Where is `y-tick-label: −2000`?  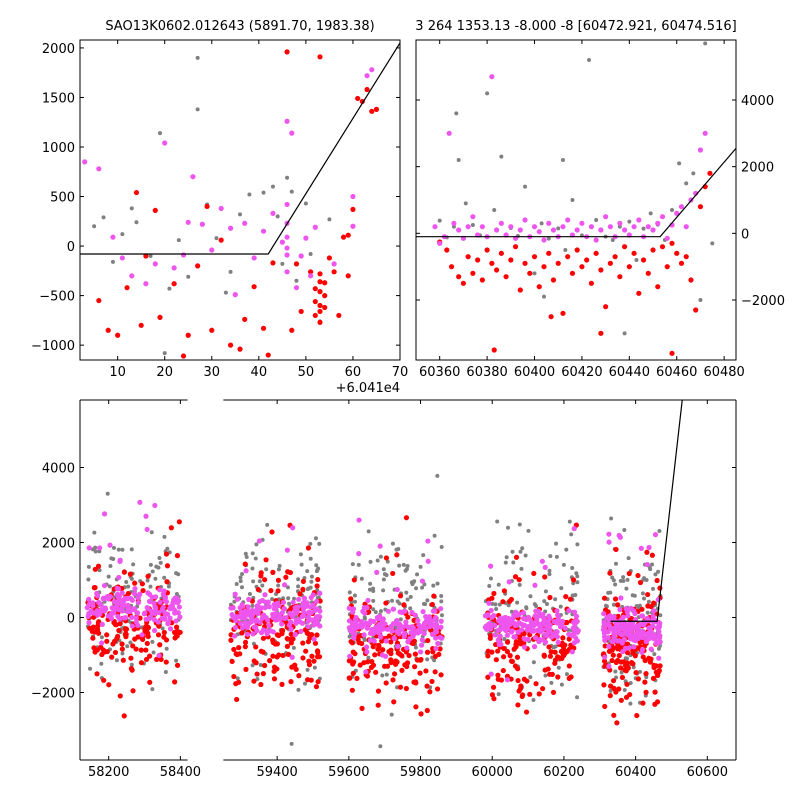 y-tick-label: −2000 is located at coordinates (763, 301).